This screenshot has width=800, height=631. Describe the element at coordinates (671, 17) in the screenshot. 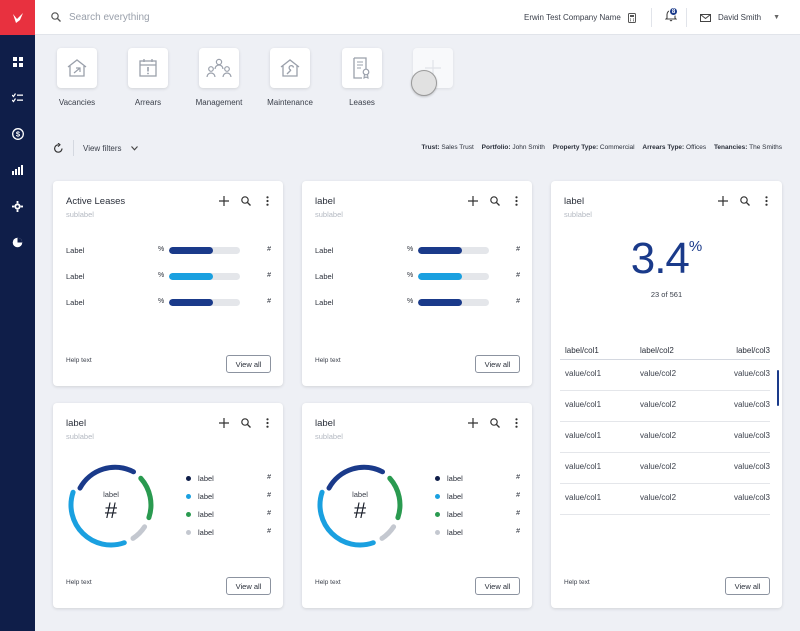

I see `notifications-button: 8` at that location.